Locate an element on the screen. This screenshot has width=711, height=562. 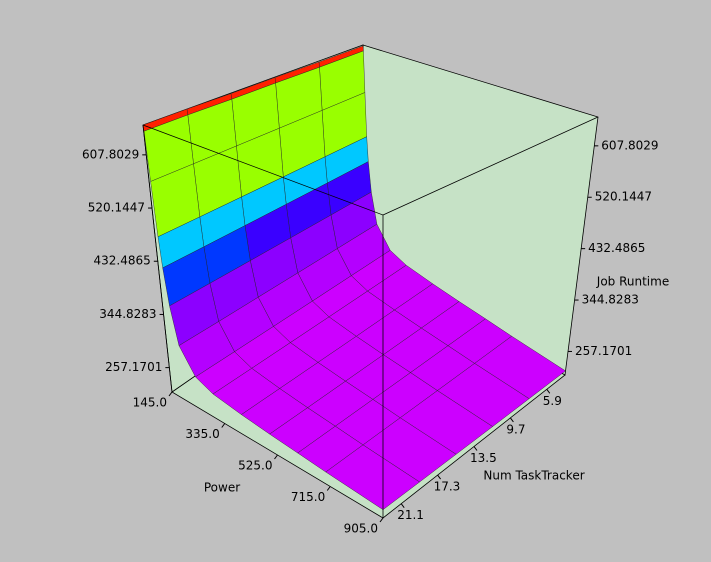
x-tick-label: 335.0 is located at coordinates (202, 434).